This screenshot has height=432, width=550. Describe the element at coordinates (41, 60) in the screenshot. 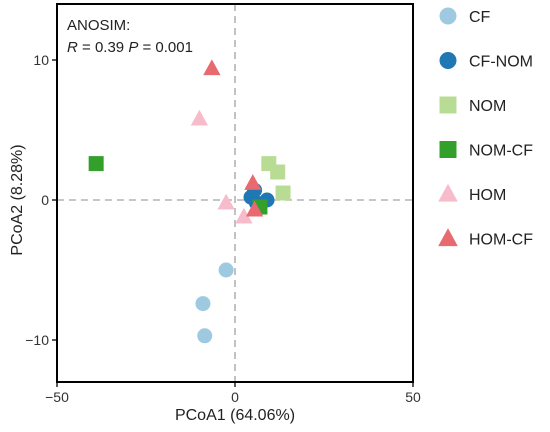

I see `y-tick-label: 10` at that location.